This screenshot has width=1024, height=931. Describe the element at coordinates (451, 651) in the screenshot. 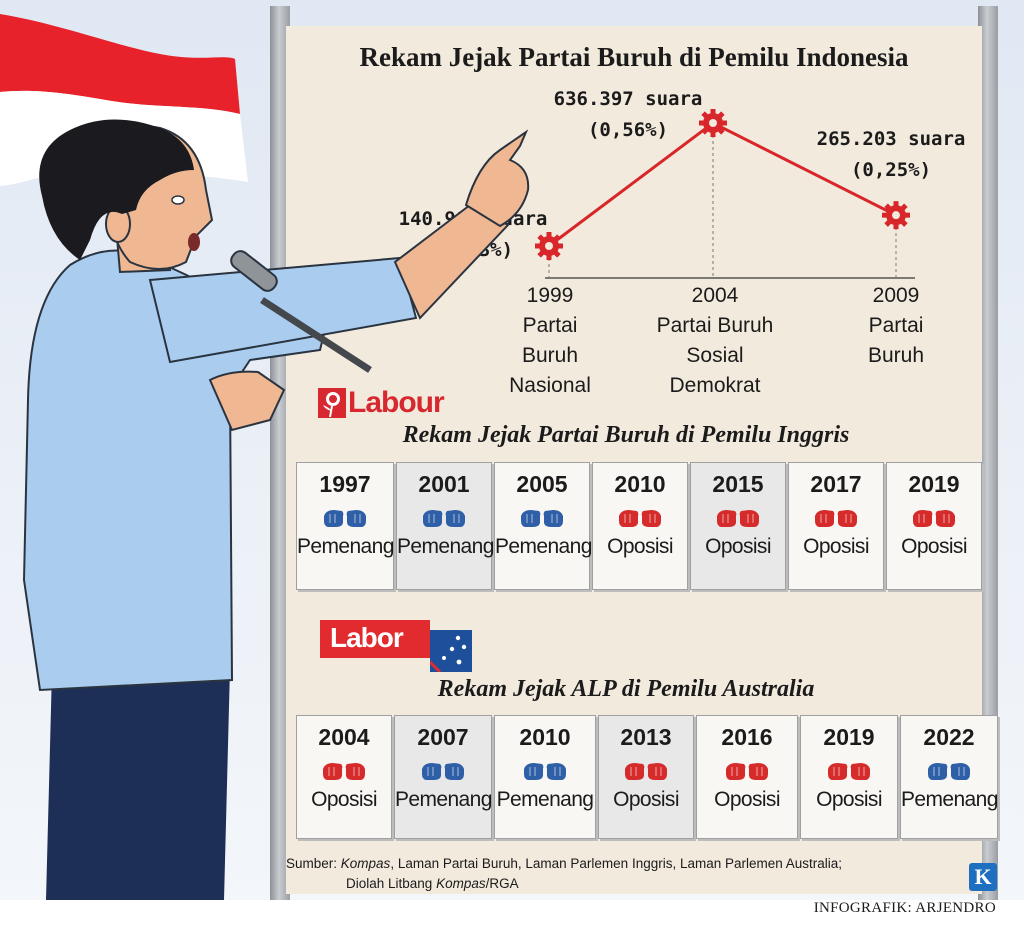

I see `southern-cross-icon` at that location.